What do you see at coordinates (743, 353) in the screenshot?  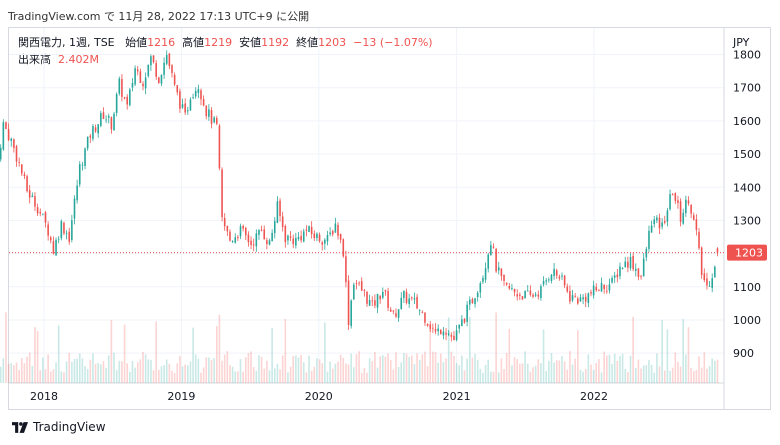 I see `y-tick-label: 900` at bounding box center [743, 353].